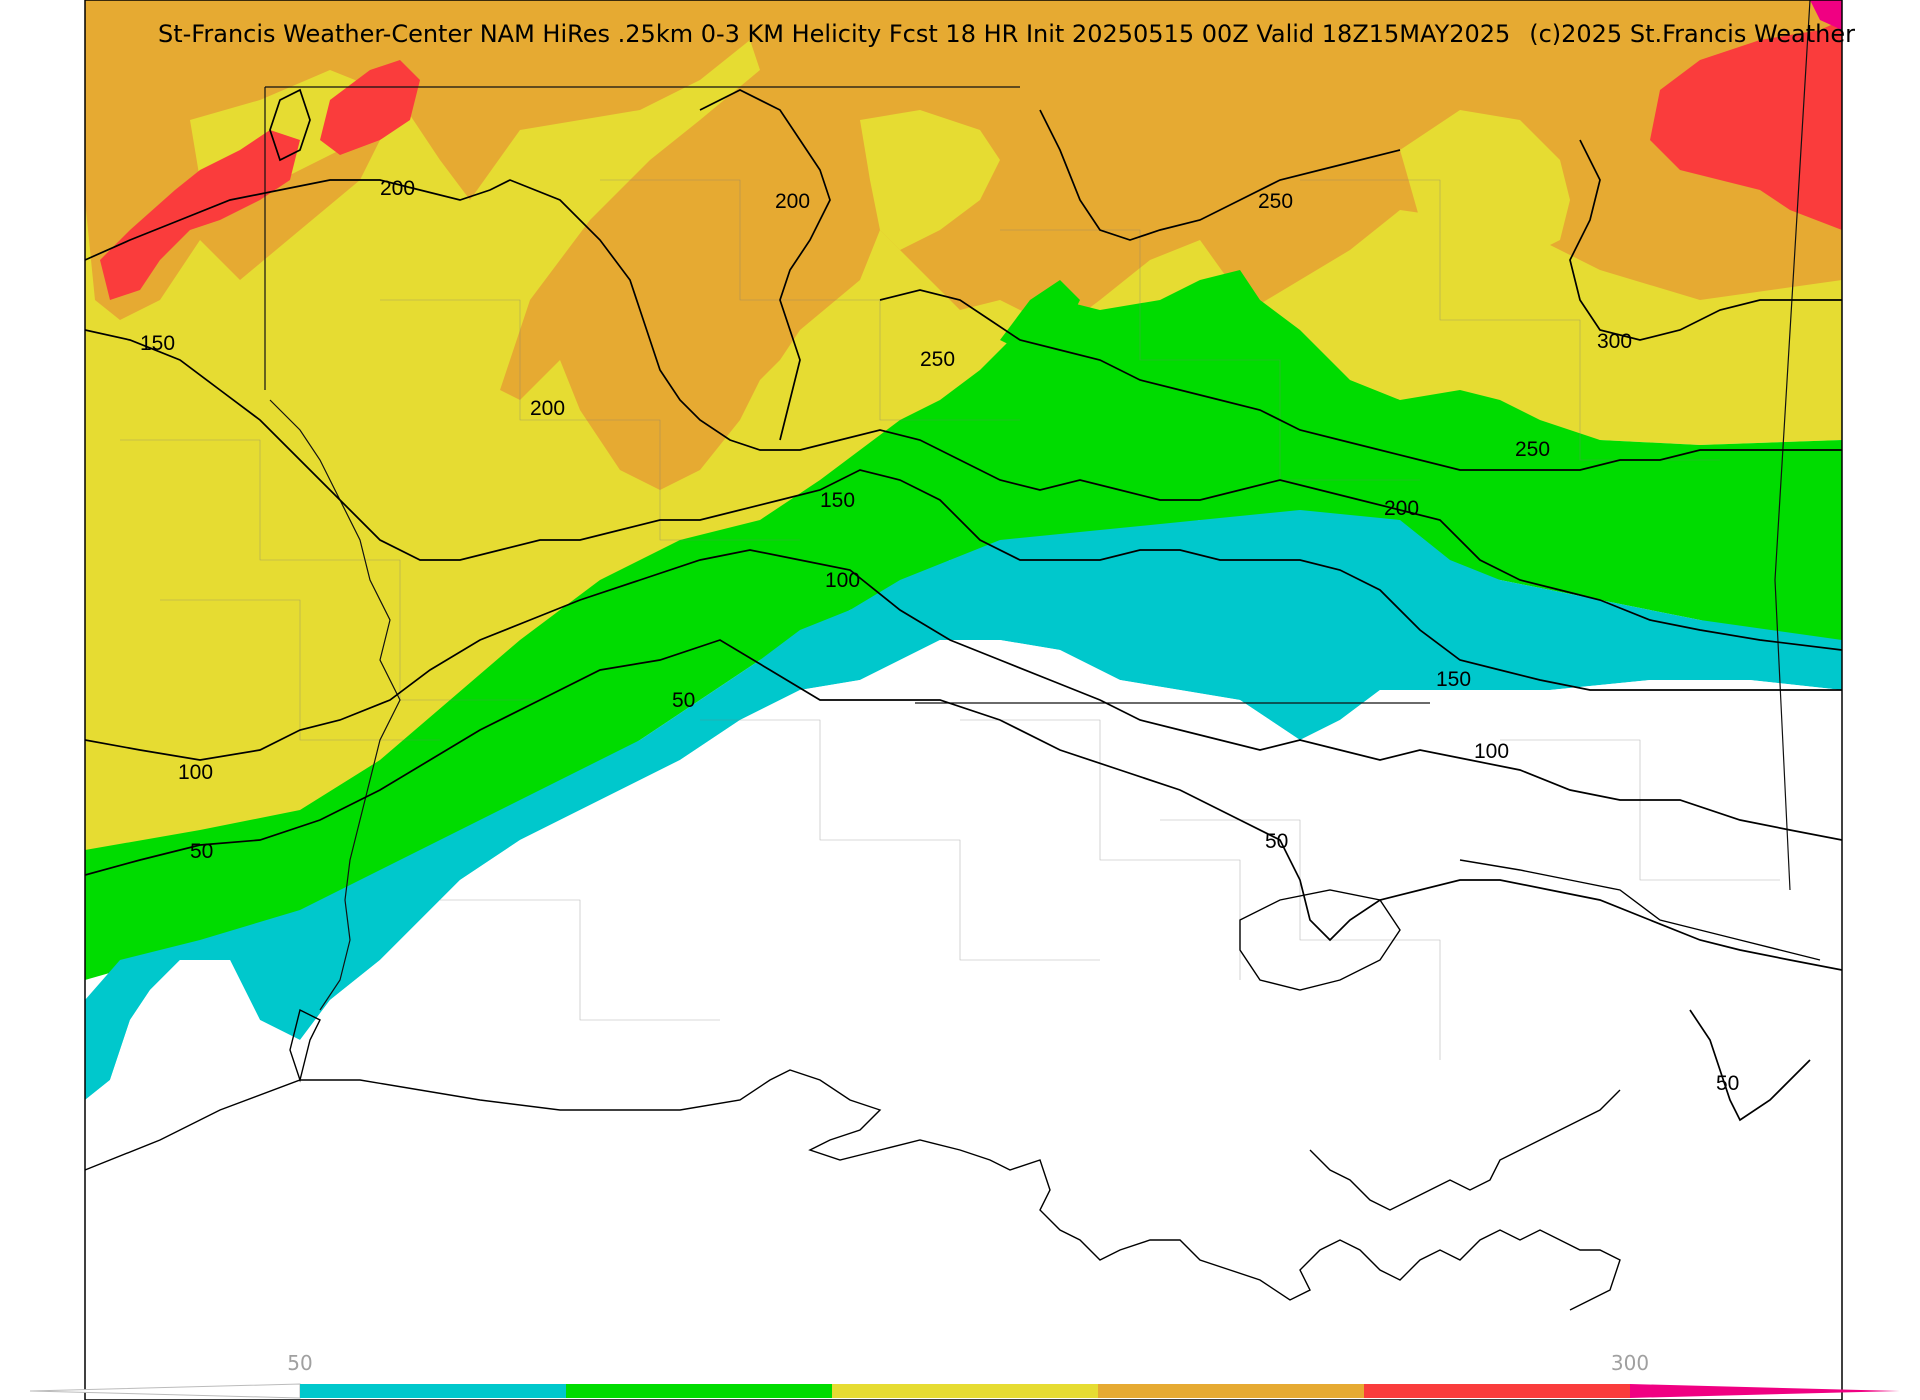 Image resolution: width=1920 pixels, height=1400 pixels. Describe the element at coordinates (1826, 15) in the screenshot. I see `fill-magenta-ne` at that location.